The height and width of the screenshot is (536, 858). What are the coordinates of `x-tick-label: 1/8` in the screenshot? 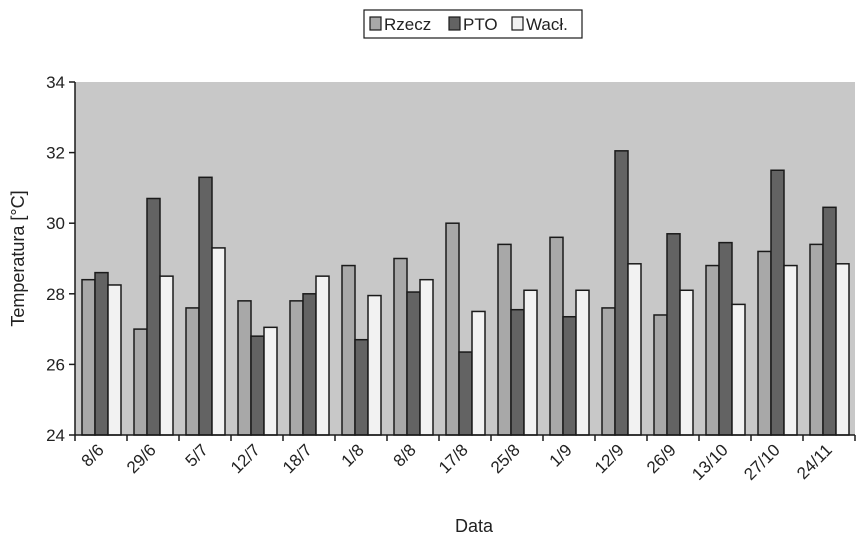 It's located at (353, 455).